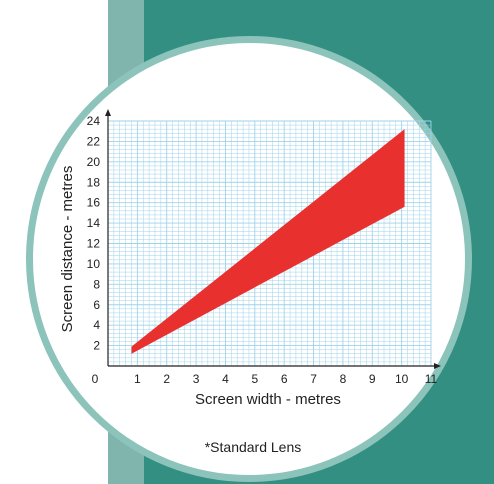  I want to click on y-axis-label: Screen distance - metres, so click(67, 249).